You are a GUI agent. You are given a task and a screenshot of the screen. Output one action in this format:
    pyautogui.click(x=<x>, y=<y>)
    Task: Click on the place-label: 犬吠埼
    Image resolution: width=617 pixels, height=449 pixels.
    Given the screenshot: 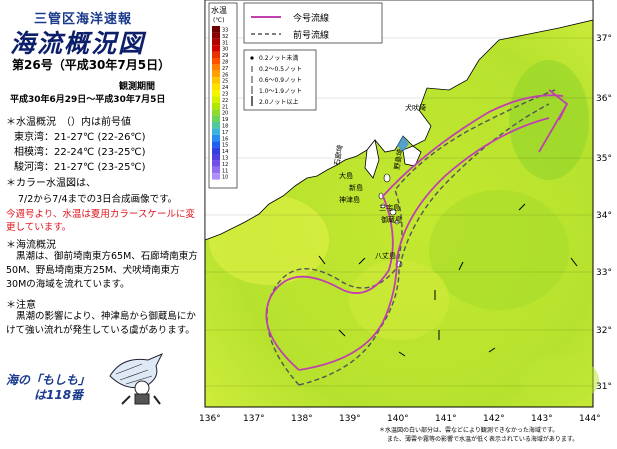 What is the action you would take?
    pyautogui.click(x=415, y=107)
    